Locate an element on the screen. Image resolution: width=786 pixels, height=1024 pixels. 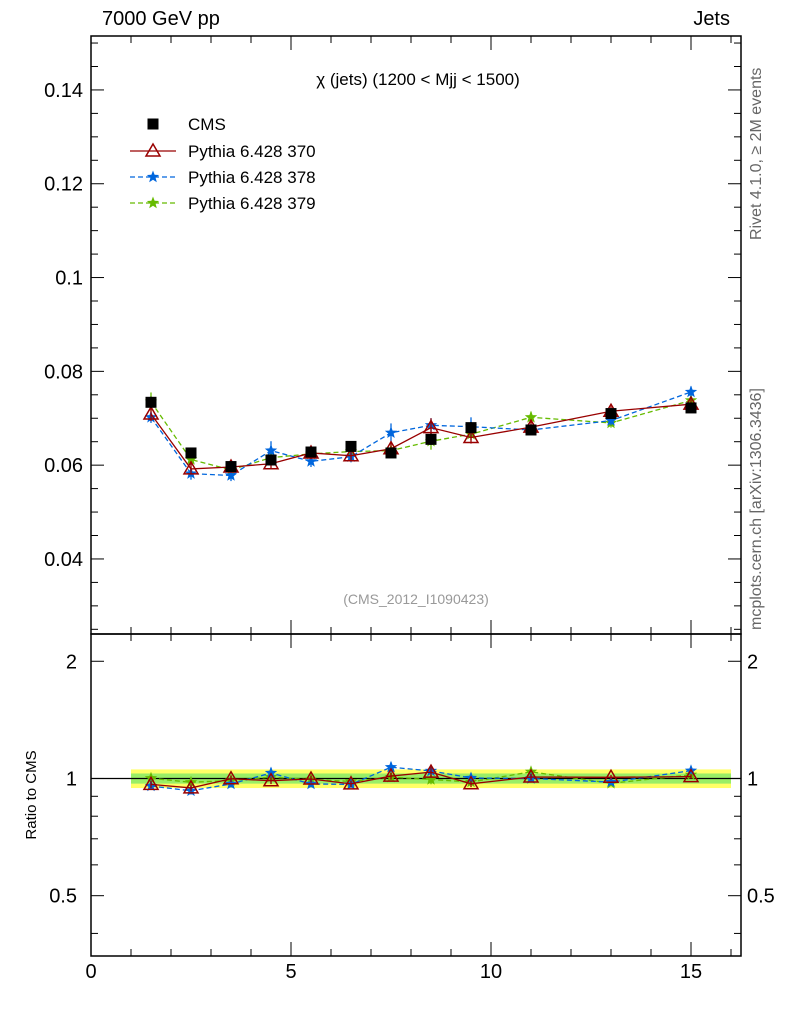
legend-entry-p370: Pythia 6.428 370 is located at coordinates (223, 151).